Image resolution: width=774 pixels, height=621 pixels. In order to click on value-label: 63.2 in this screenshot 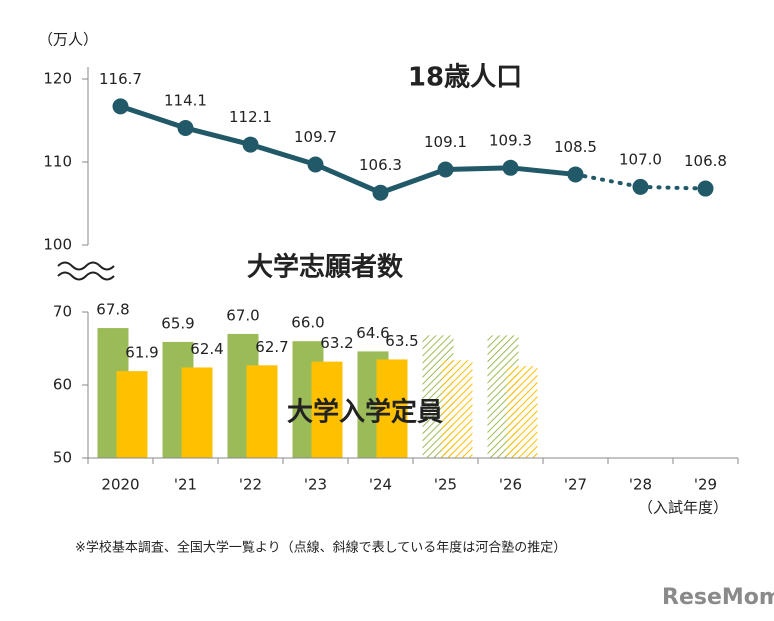, I will do `click(336, 343)`.